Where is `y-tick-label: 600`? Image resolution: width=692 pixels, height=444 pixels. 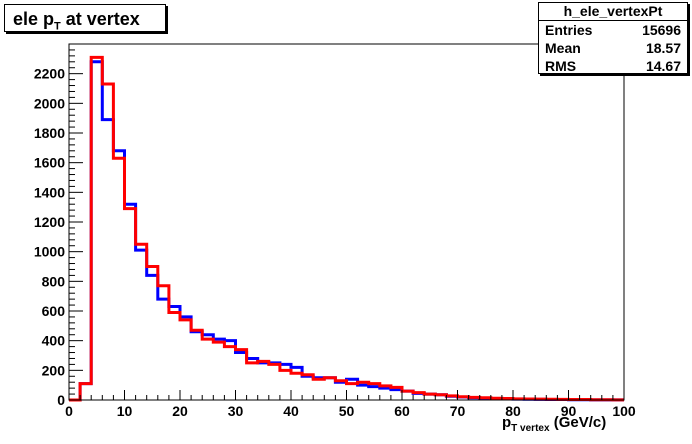 y-tick-label: 600 is located at coordinates (54, 311).